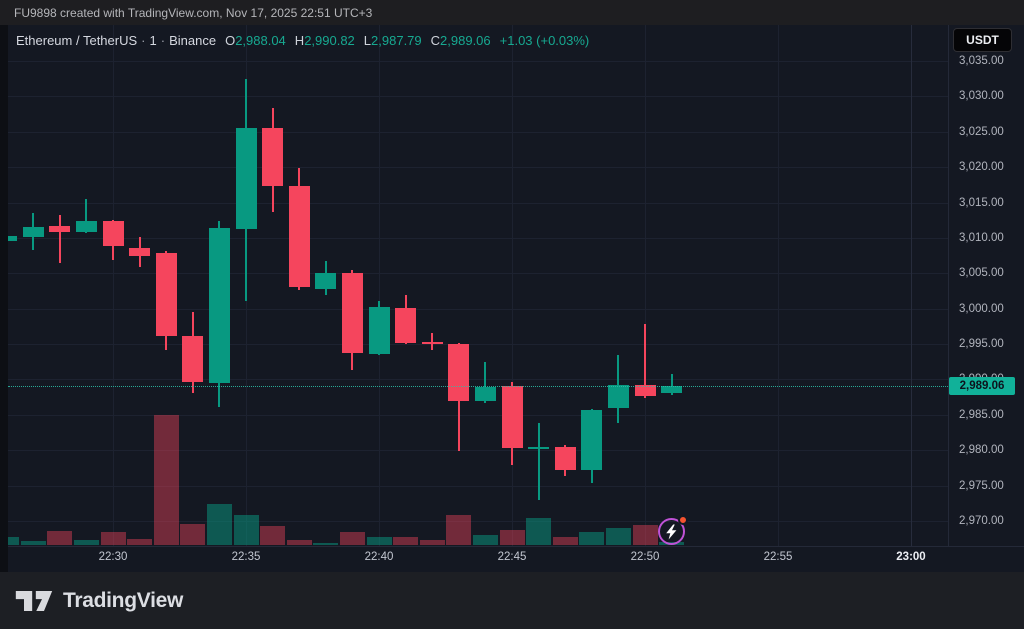 The image size is (1024, 629). I want to click on notification-dot, so click(683, 520).